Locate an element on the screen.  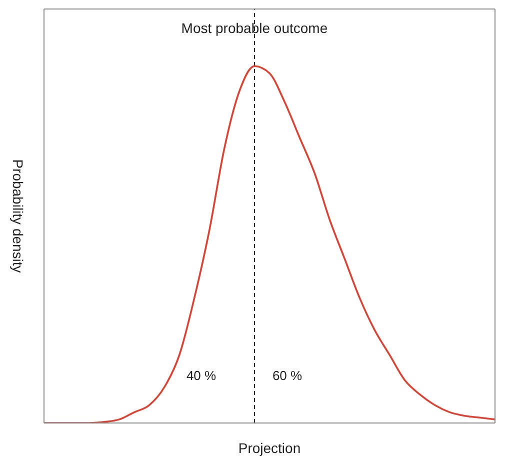
text: Most probable outcome is located at coordinates (254, 28).